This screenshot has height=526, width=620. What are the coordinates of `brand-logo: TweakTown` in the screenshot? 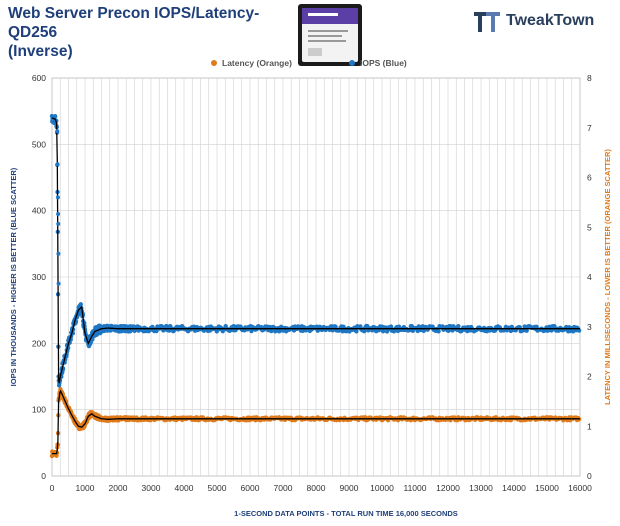 It's located at (533, 21).